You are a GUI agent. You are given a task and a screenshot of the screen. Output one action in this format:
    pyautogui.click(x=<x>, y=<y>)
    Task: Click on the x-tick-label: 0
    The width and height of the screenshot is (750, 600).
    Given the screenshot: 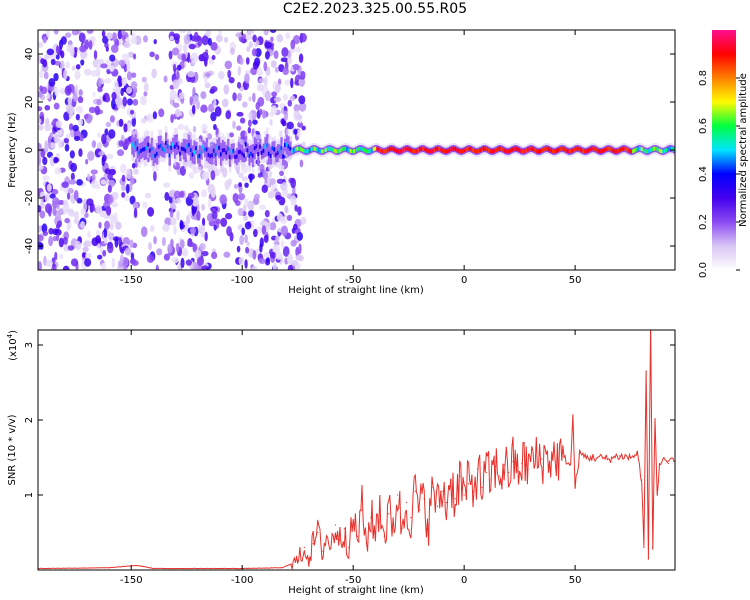 What is the action you would take?
    pyautogui.click(x=464, y=580)
    